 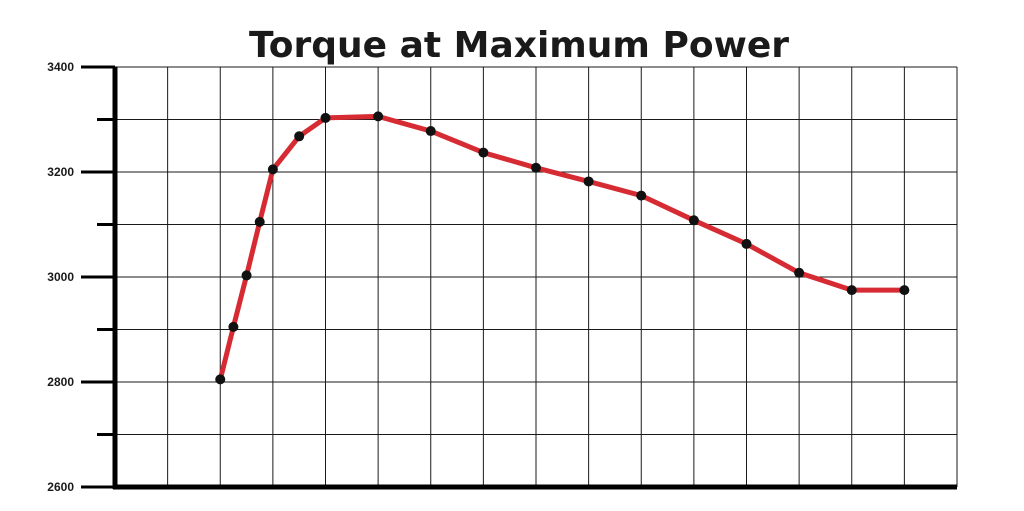 What do you see at coordinates (519, 45) in the screenshot?
I see `chart-title: Torque at Maximum Power` at bounding box center [519, 45].